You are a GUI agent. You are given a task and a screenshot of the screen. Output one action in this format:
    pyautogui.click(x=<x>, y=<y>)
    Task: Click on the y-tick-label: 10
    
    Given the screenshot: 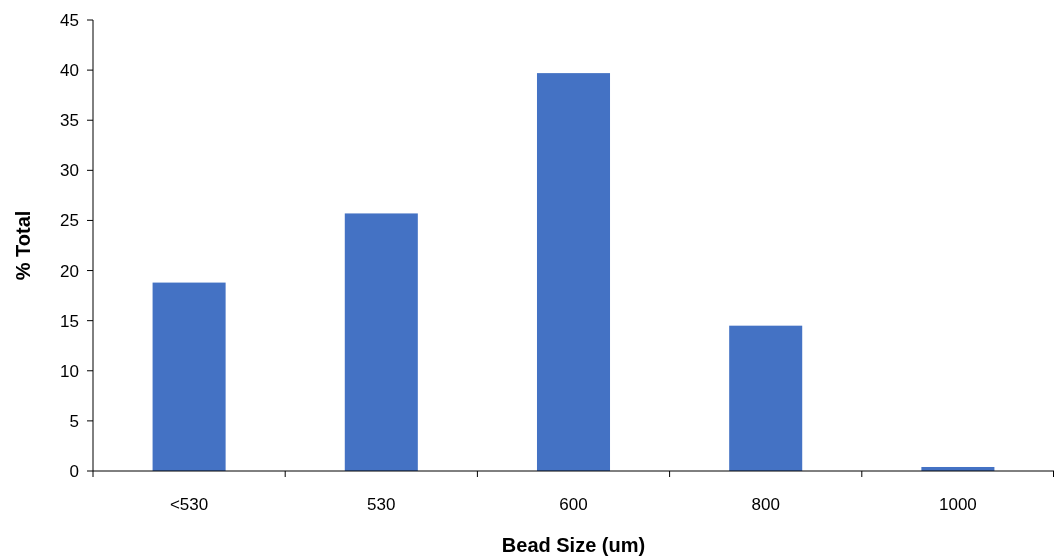 What is the action you would take?
    pyautogui.click(x=69, y=371)
    